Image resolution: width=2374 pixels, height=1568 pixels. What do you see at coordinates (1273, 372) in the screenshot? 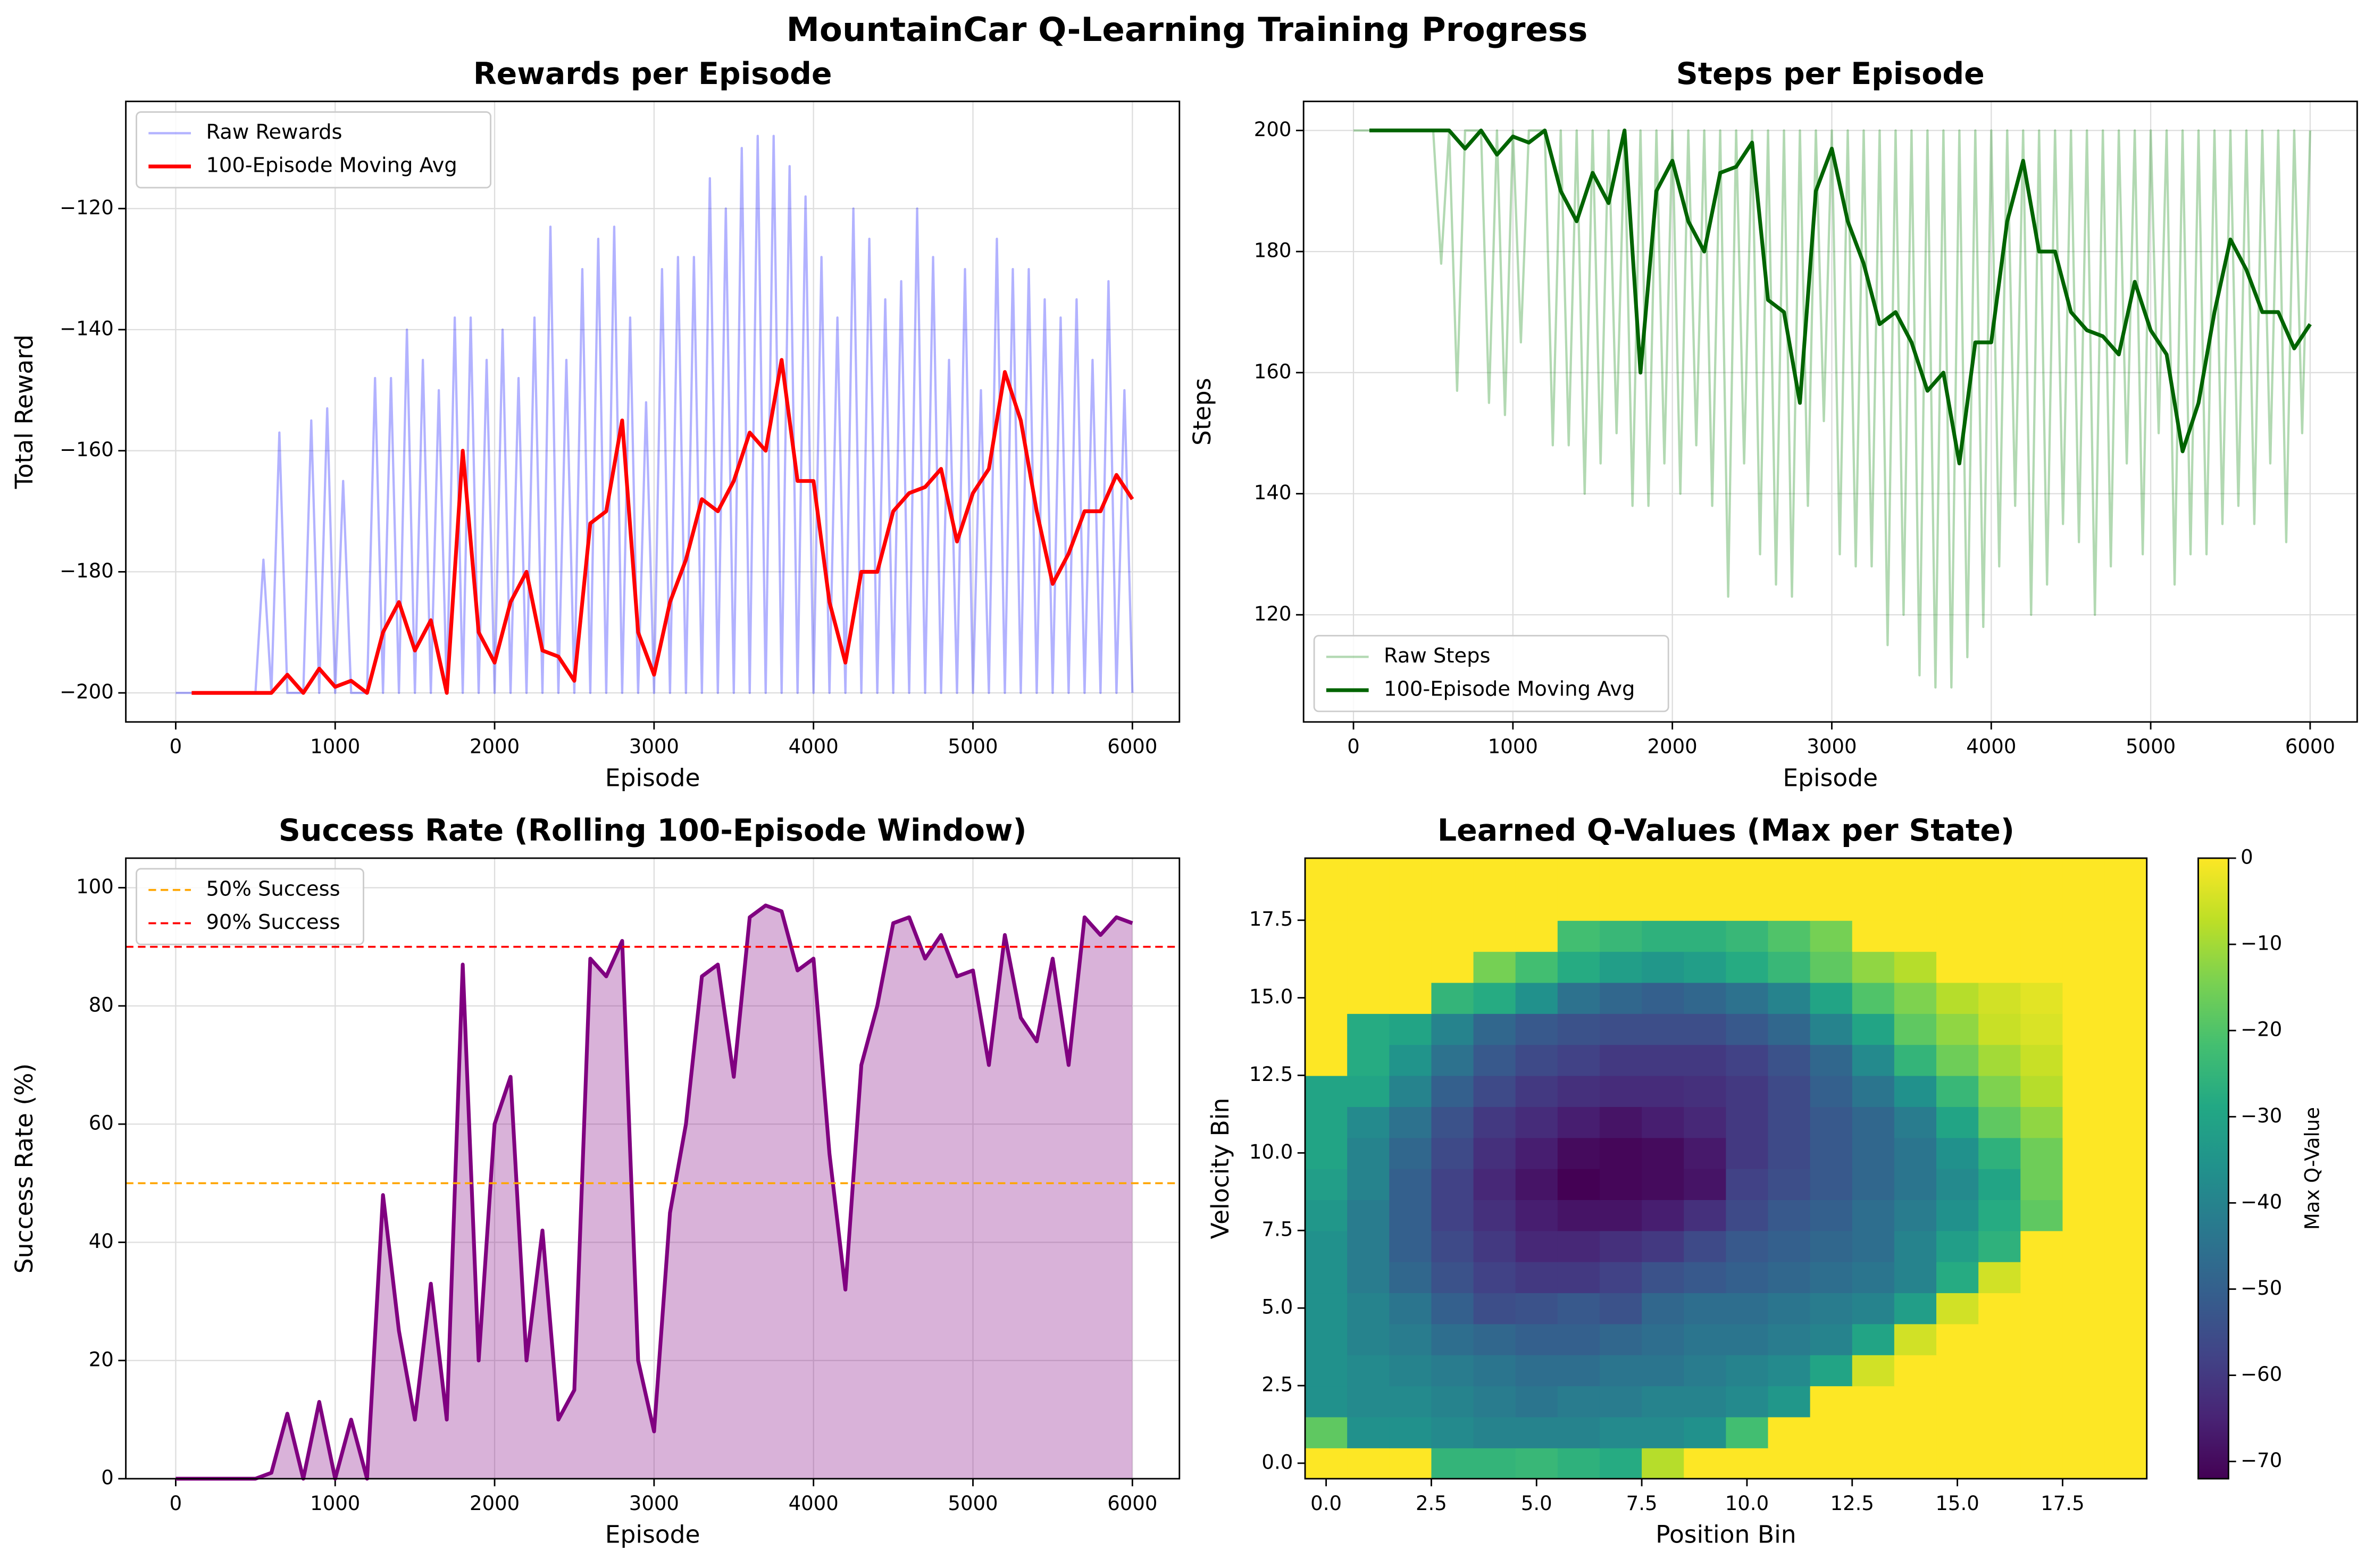
I see `y-tick-label: 160` at bounding box center [1273, 372].